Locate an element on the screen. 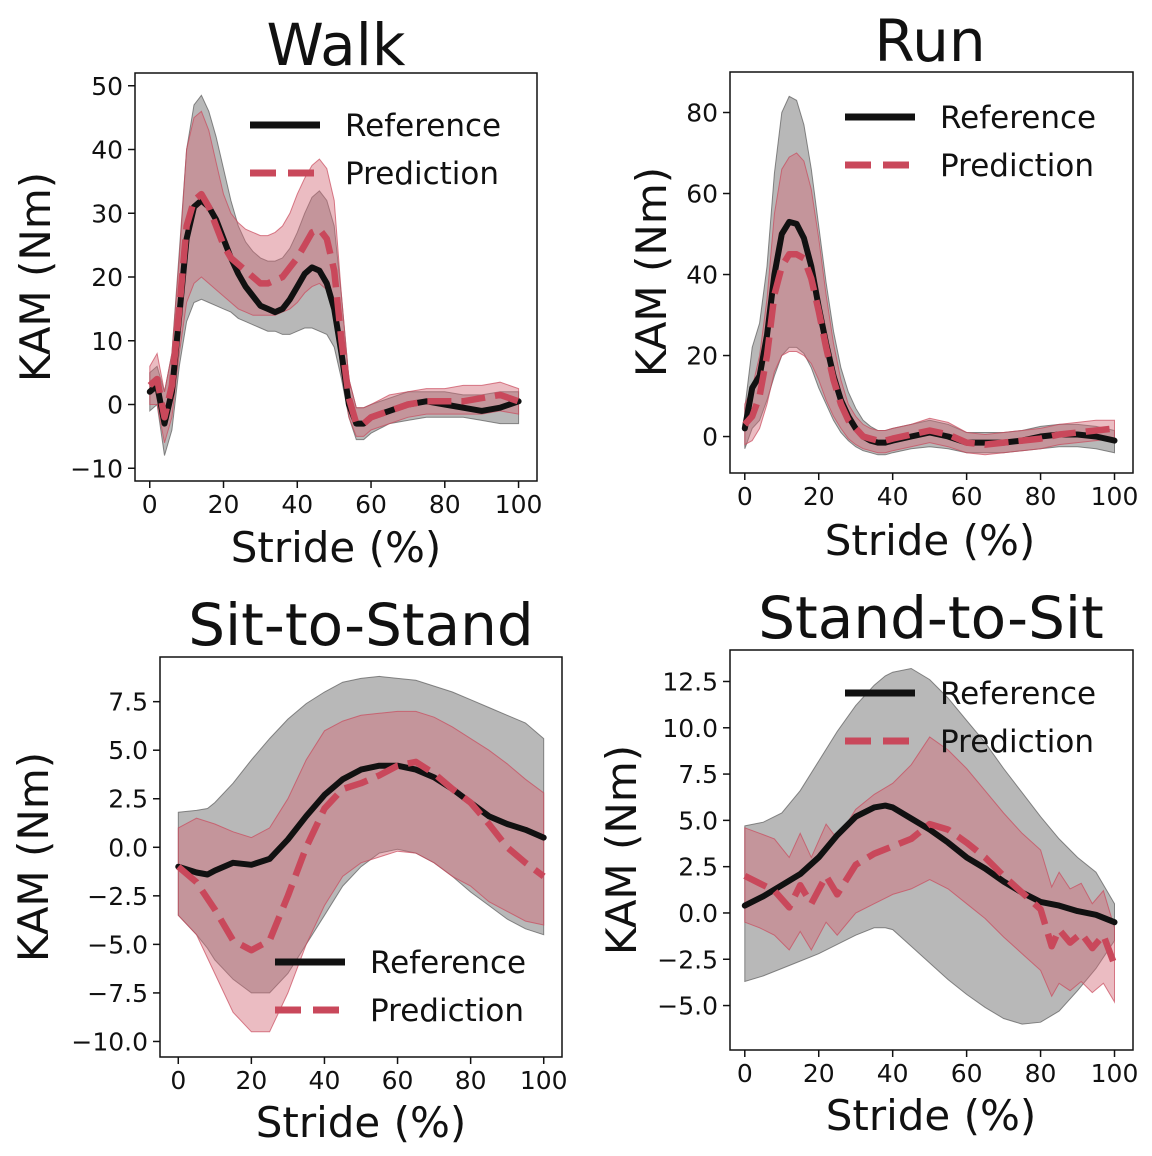  y-tick-label: 60 is located at coordinates (702, 194).